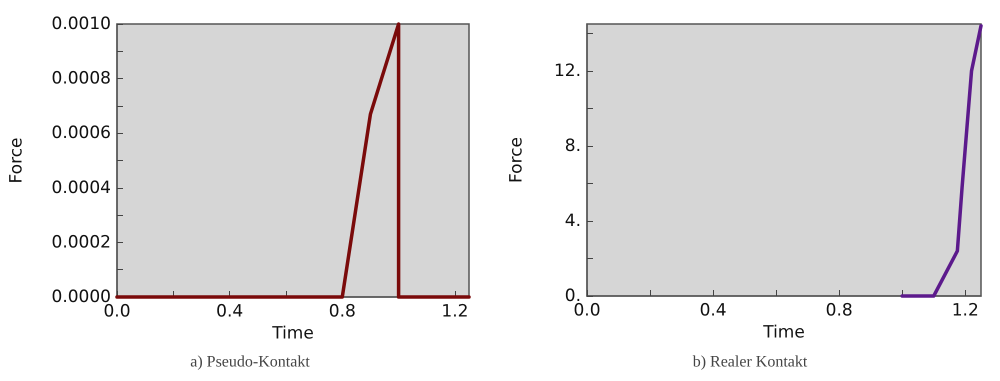 The image size is (1000, 381). Describe the element at coordinates (81, 242) in the screenshot. I see `y-tick-label: 0.0002` at that location.